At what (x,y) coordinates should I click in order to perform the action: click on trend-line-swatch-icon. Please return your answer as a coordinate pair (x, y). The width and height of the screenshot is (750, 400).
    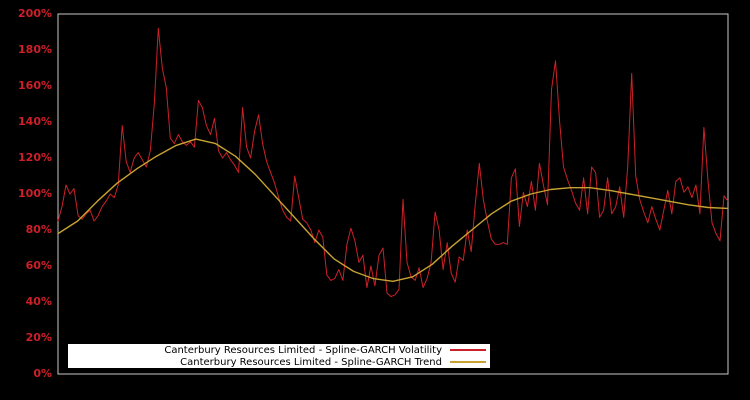
    Looking at the image, I should click on (468, 362).